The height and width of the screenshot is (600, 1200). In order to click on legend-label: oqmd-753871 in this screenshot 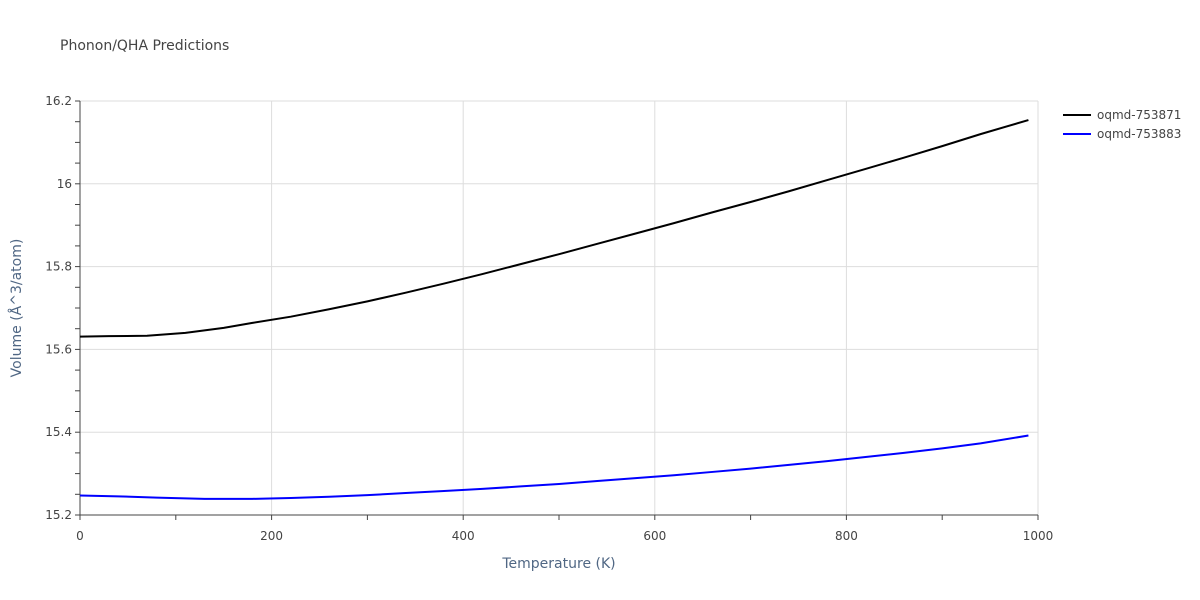, I will do `click(1139, 115)`.